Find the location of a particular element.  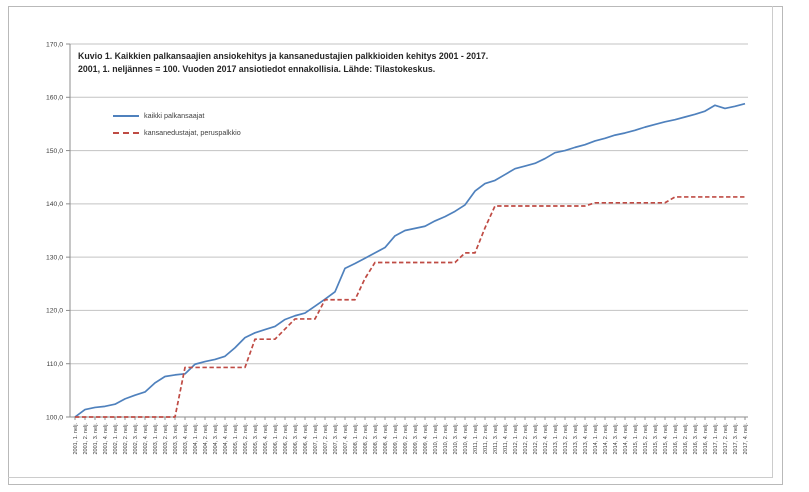

y-tick-label: 120,0 is located at coordinates (54, 311).